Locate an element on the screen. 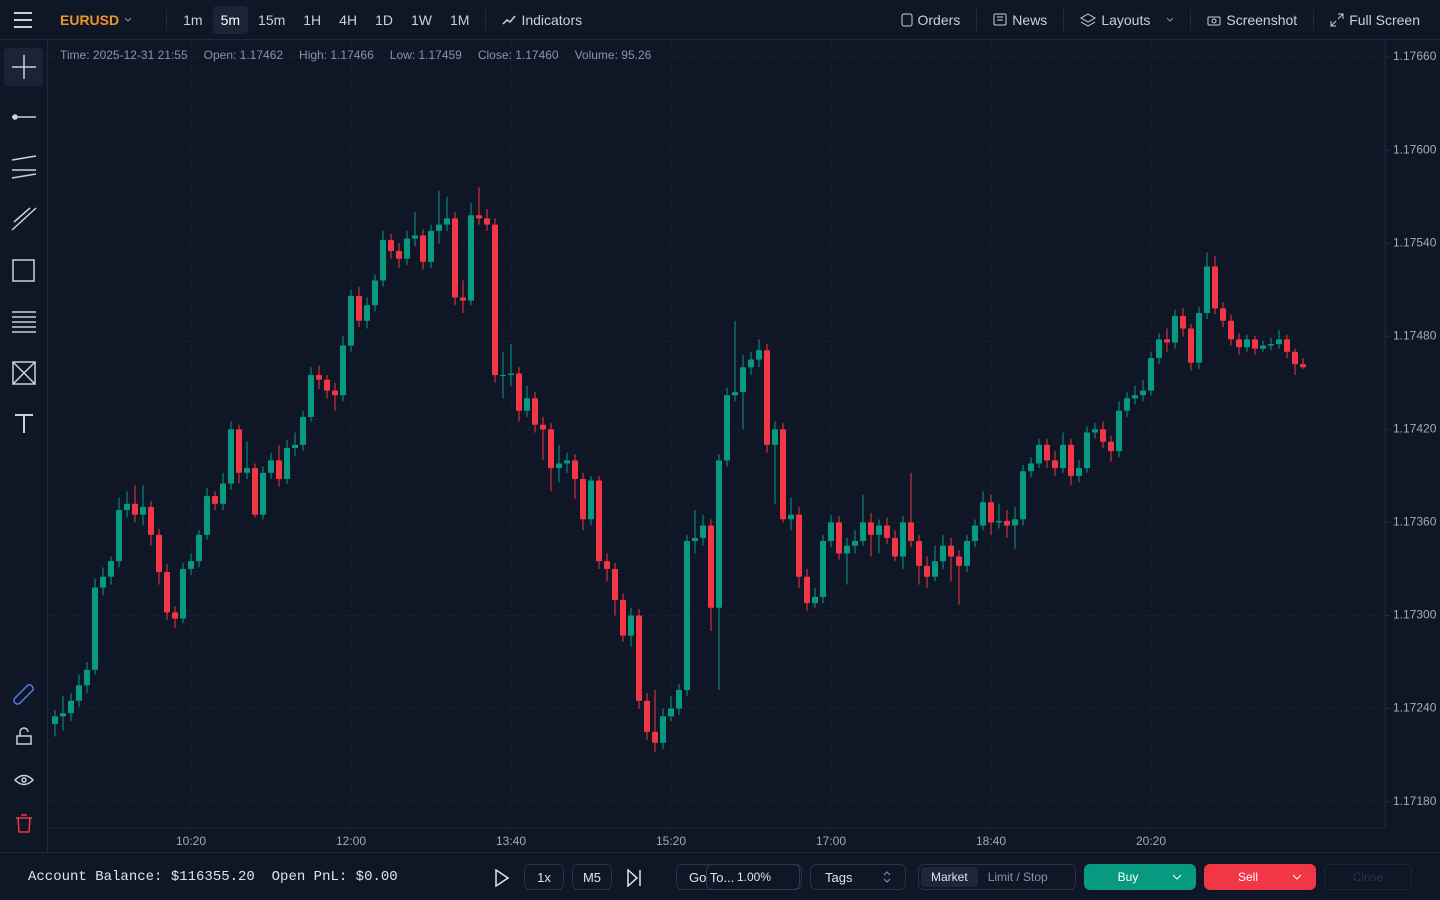 This screenshot has width=1440, height=900. x-tick-label: 18:40 is located at coordinates (991, 841).